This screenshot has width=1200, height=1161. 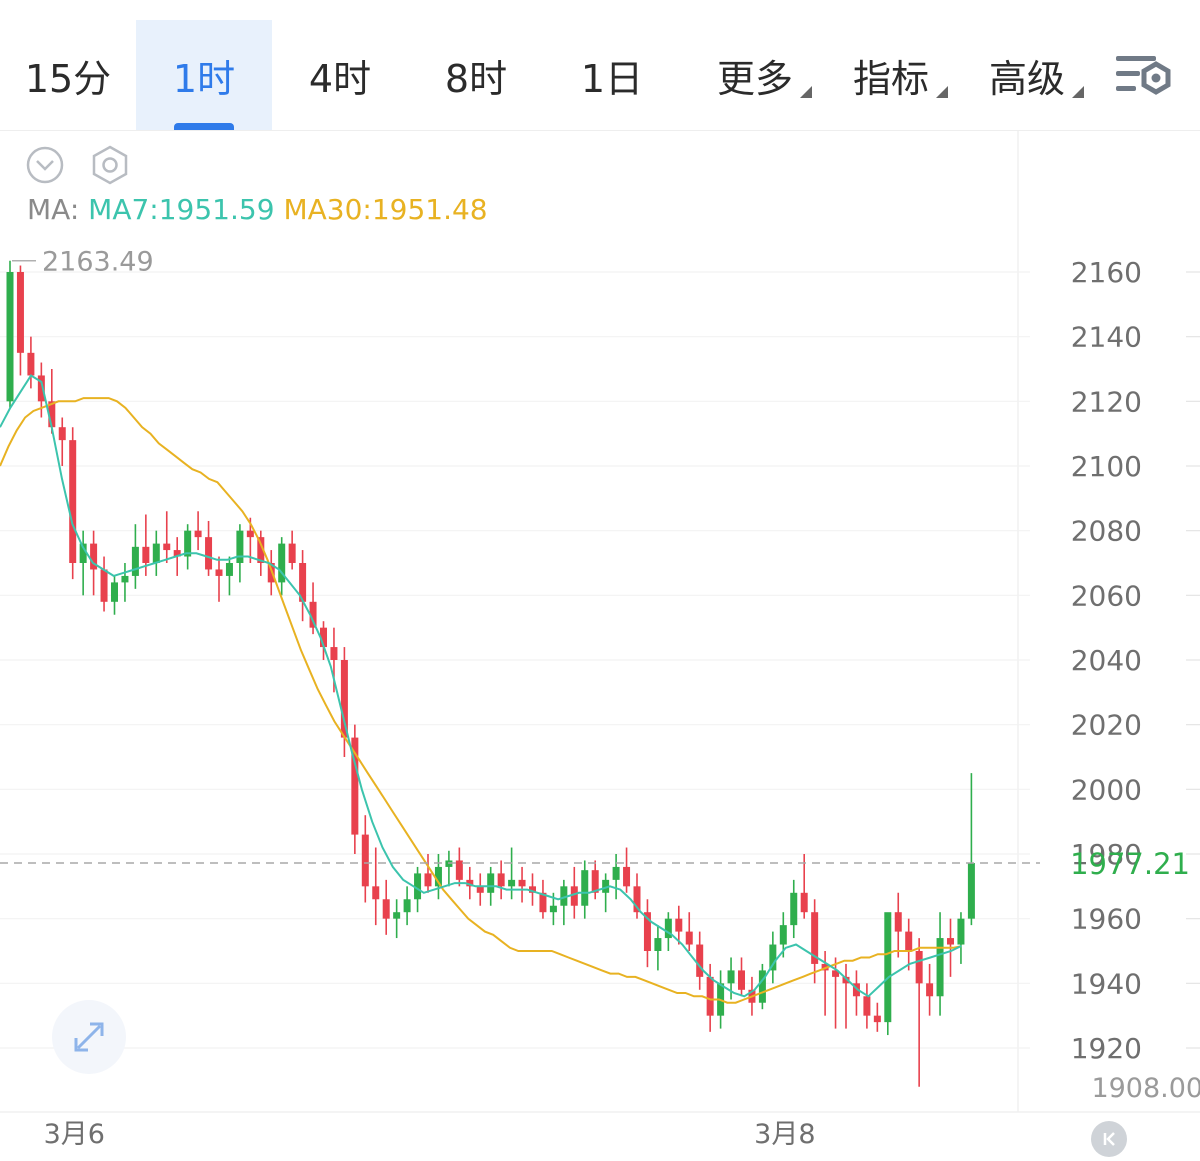 I want to click on max-price-label: 2163.49, so click(x=98, y=262).